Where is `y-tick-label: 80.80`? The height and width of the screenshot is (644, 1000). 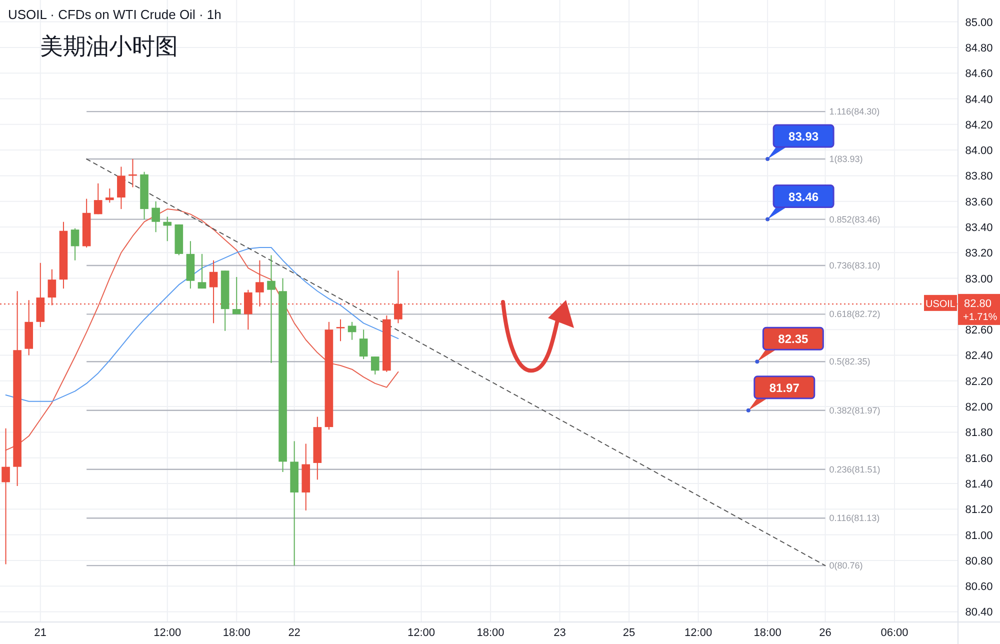 y-tick-label: 80.80 is located at coordinates (979, 561).